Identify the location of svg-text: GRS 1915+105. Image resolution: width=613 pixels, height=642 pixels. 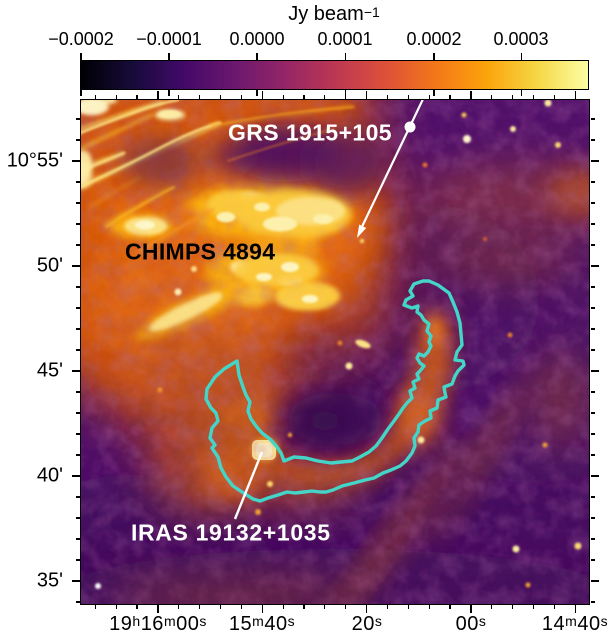
(310, 133).